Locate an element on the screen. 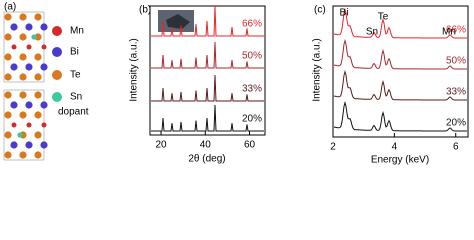  panel-a: (a) Mn Bi Te Sn dopant is located at coordinates (46, 81).